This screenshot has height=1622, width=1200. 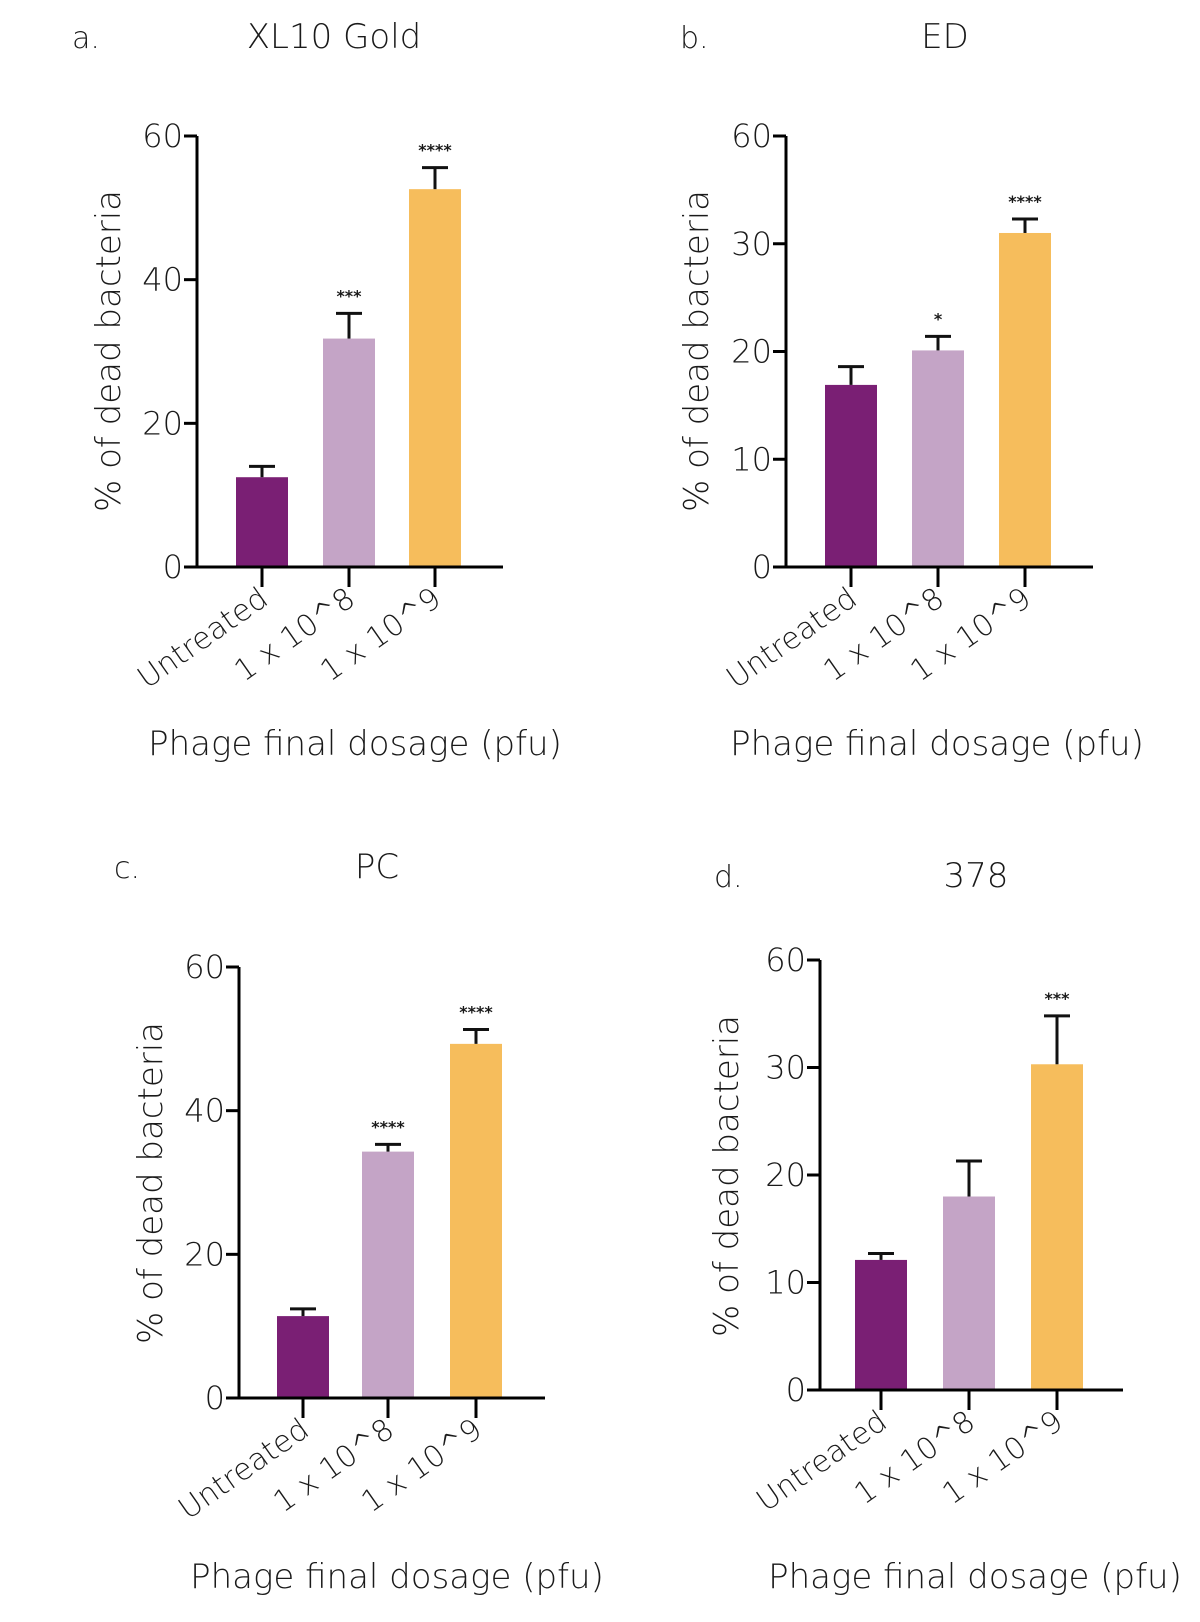 I want to click on chart-title: PC, so click(x=377, y=867).